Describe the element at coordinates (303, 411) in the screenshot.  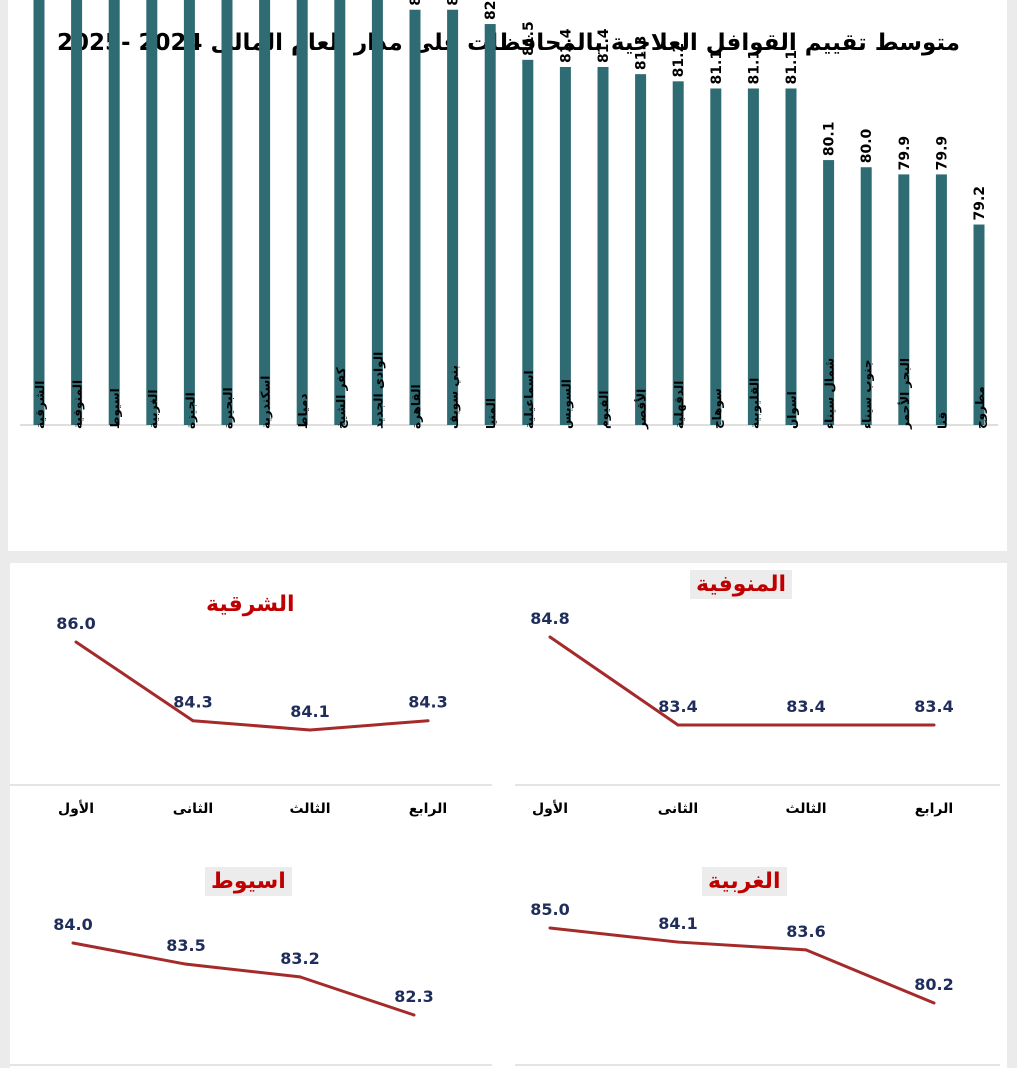
I see `category-label: دمياط` at that location.